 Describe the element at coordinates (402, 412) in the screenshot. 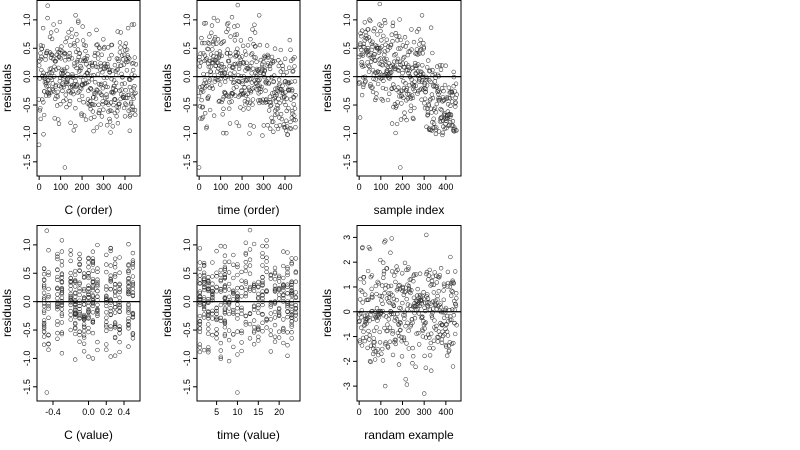

I see `x-tick-label: 200` at that location.